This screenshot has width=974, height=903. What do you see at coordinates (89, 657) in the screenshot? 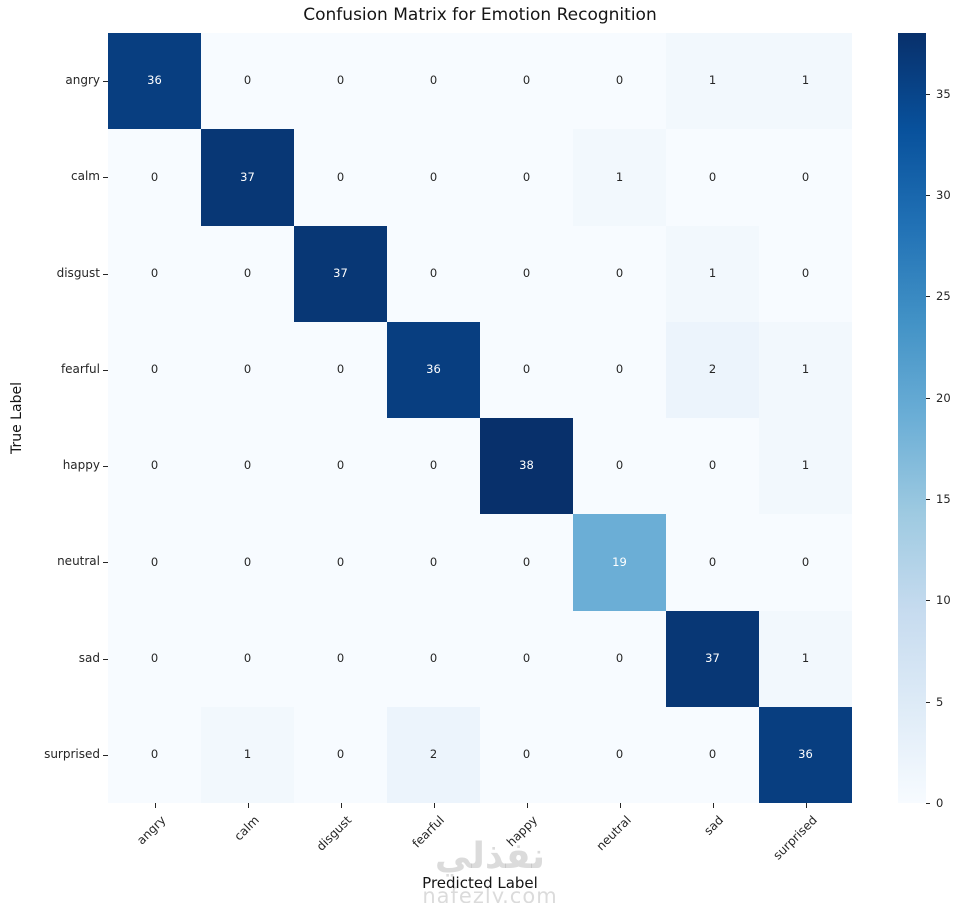
I see `y-tick-label: sad` at bounding box center [89, 657].